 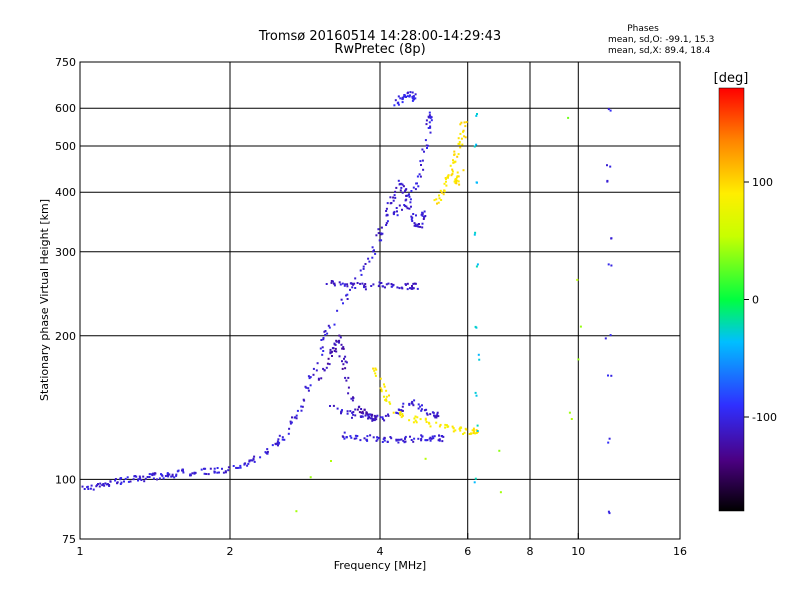 I want to click on x-tick-label: 8, so click(x=530, y=551).